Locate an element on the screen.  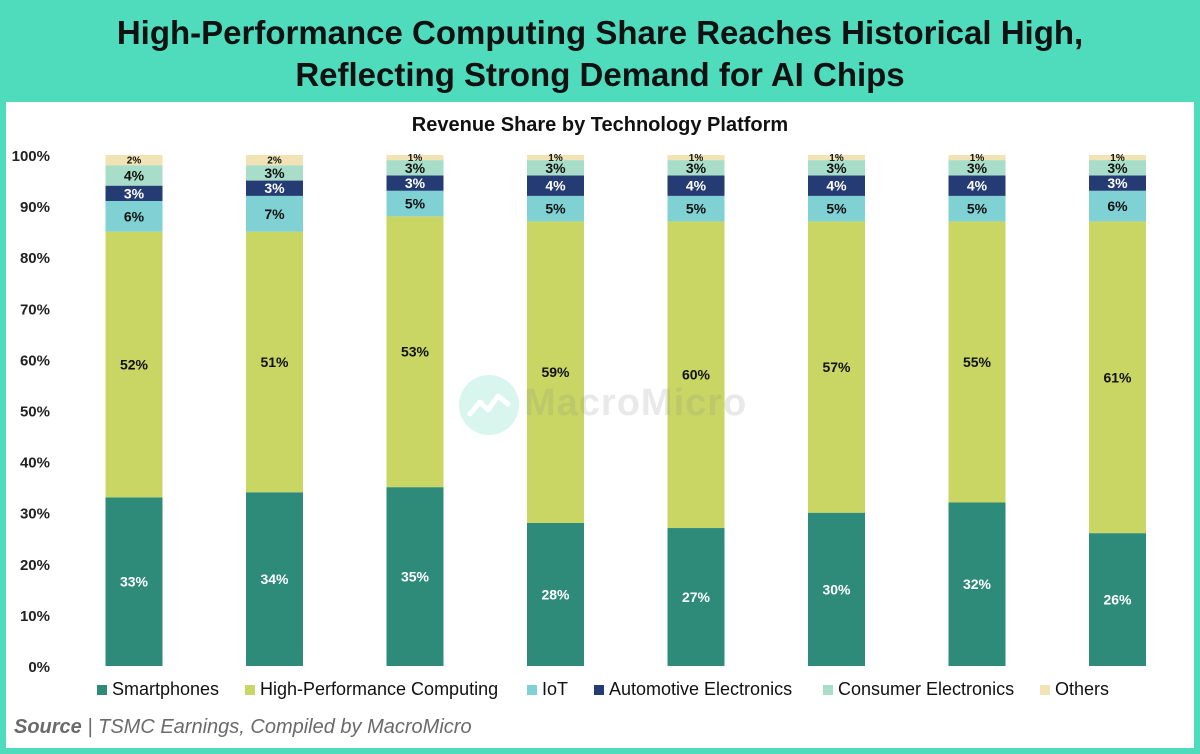
data-label: 53% is located at coordinates (415, 352).